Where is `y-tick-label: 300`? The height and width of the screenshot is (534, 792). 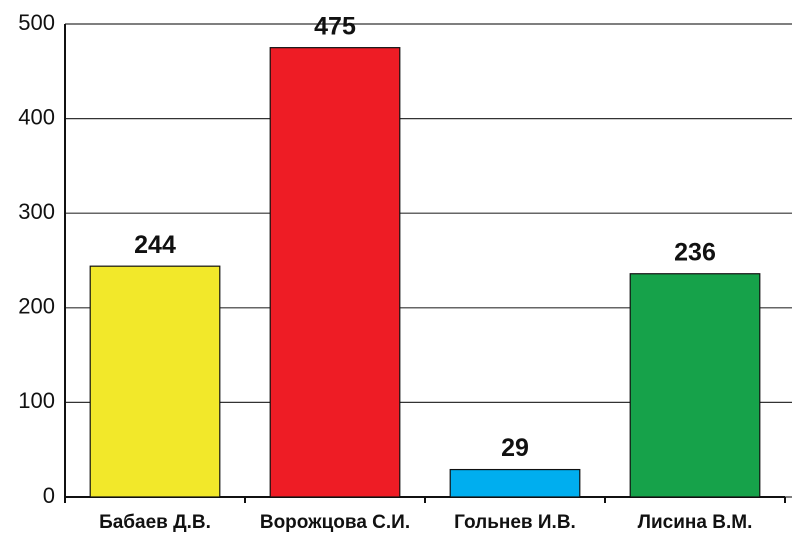 y-tick-label: 300 is located at coordinates (36, 211).